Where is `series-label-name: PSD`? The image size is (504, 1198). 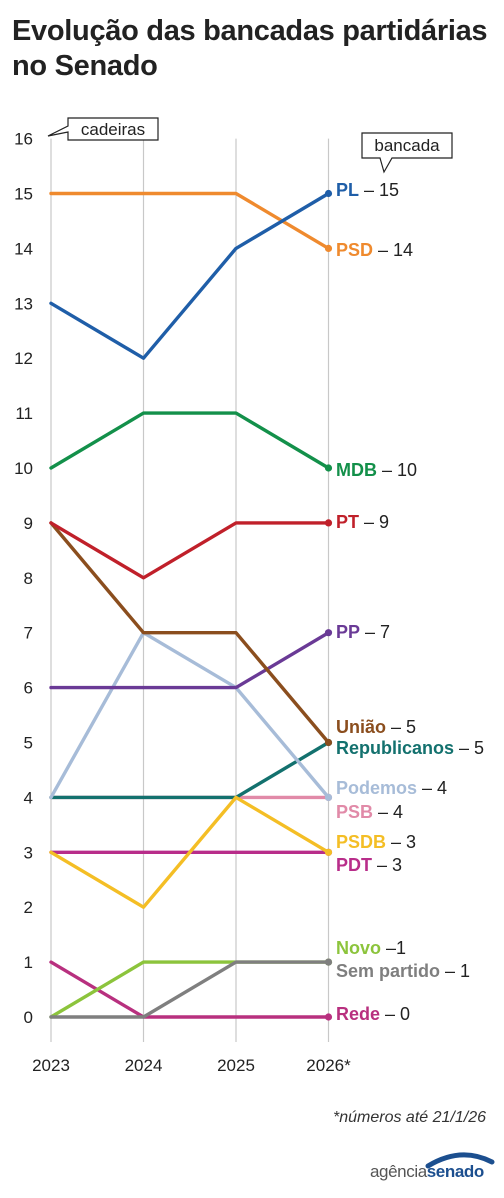 series-label-name: PSD is located at coordinates (354, 250).